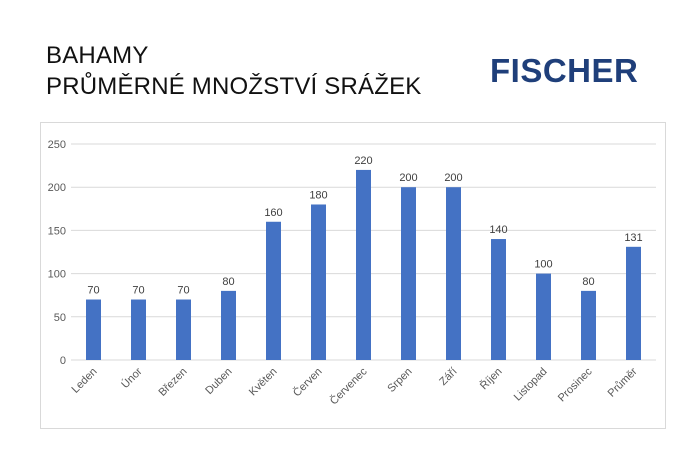  What do you see at coordinates (363, 161) in the screenshot?
I see `data-label: 220` at bounding box center [363, 161].